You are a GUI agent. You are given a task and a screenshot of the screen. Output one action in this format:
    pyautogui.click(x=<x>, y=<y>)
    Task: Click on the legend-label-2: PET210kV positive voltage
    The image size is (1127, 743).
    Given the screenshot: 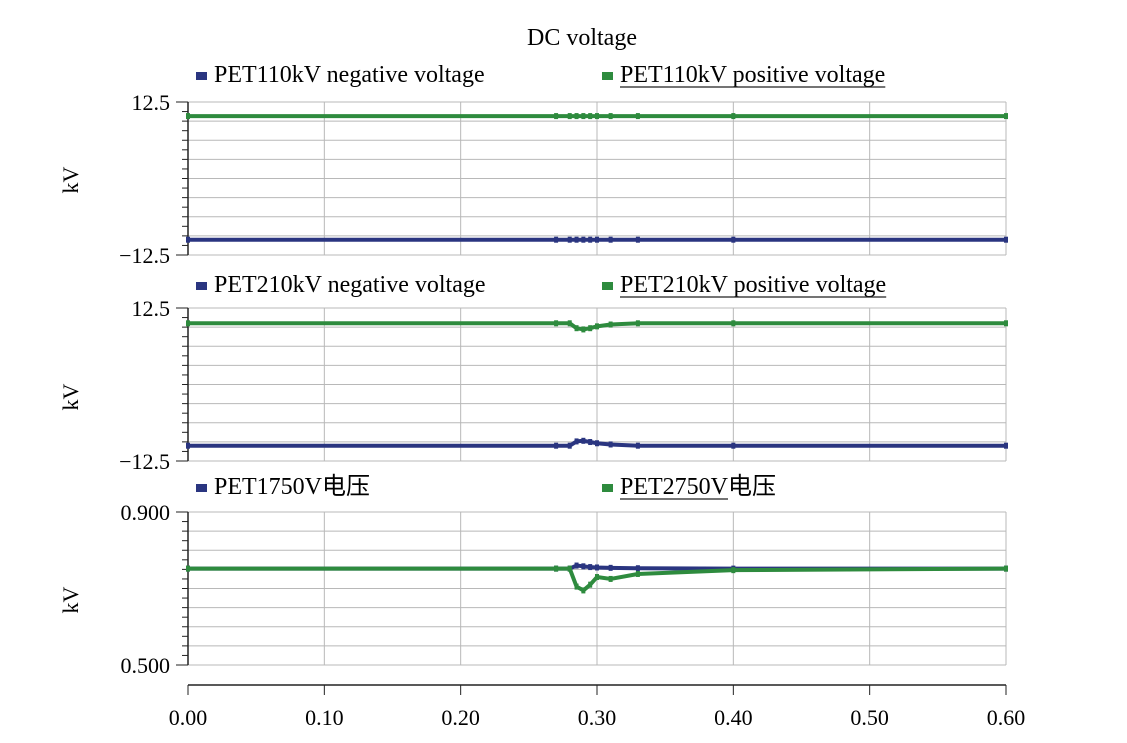 What is the action you would take?
    pyautogui.click(x=753, y=285)
    